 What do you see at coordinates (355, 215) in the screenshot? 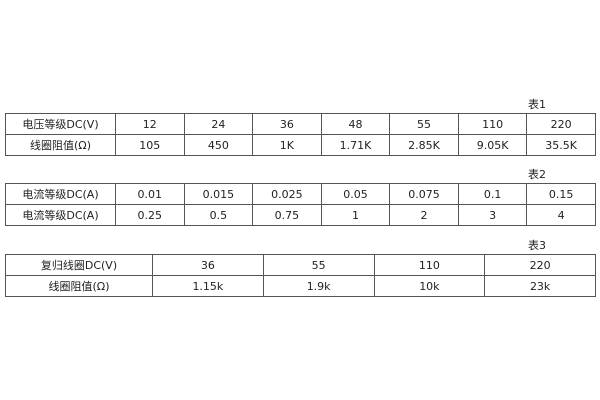
I see `table-cell: 1` at bounding box center [355, 215].